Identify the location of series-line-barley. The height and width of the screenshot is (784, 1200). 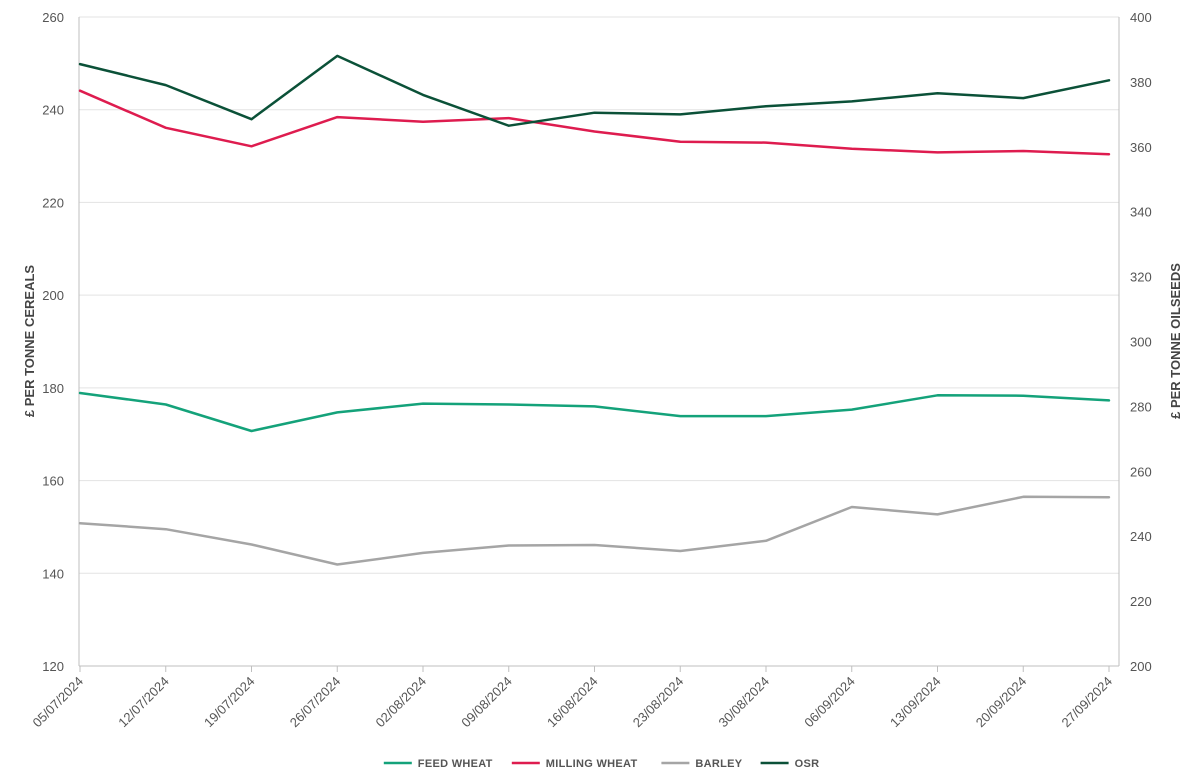
(594, 530).